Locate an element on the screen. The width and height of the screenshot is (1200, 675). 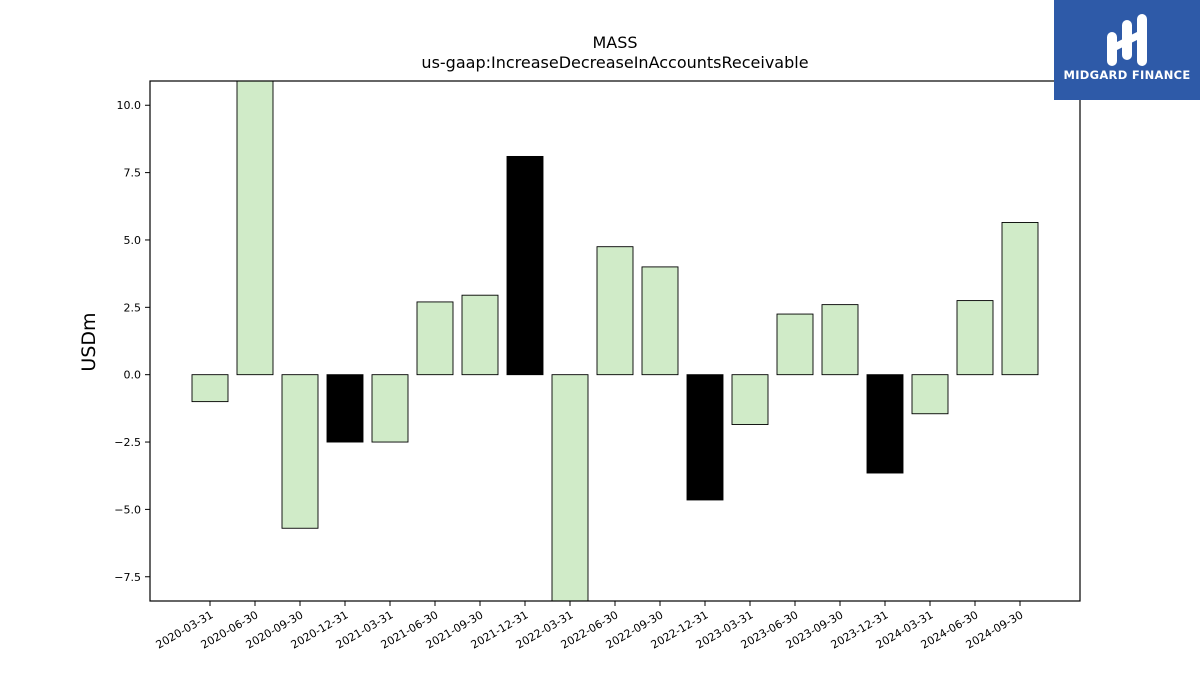
y-tick-label: 0.0 is located at coordinates (133, 375).